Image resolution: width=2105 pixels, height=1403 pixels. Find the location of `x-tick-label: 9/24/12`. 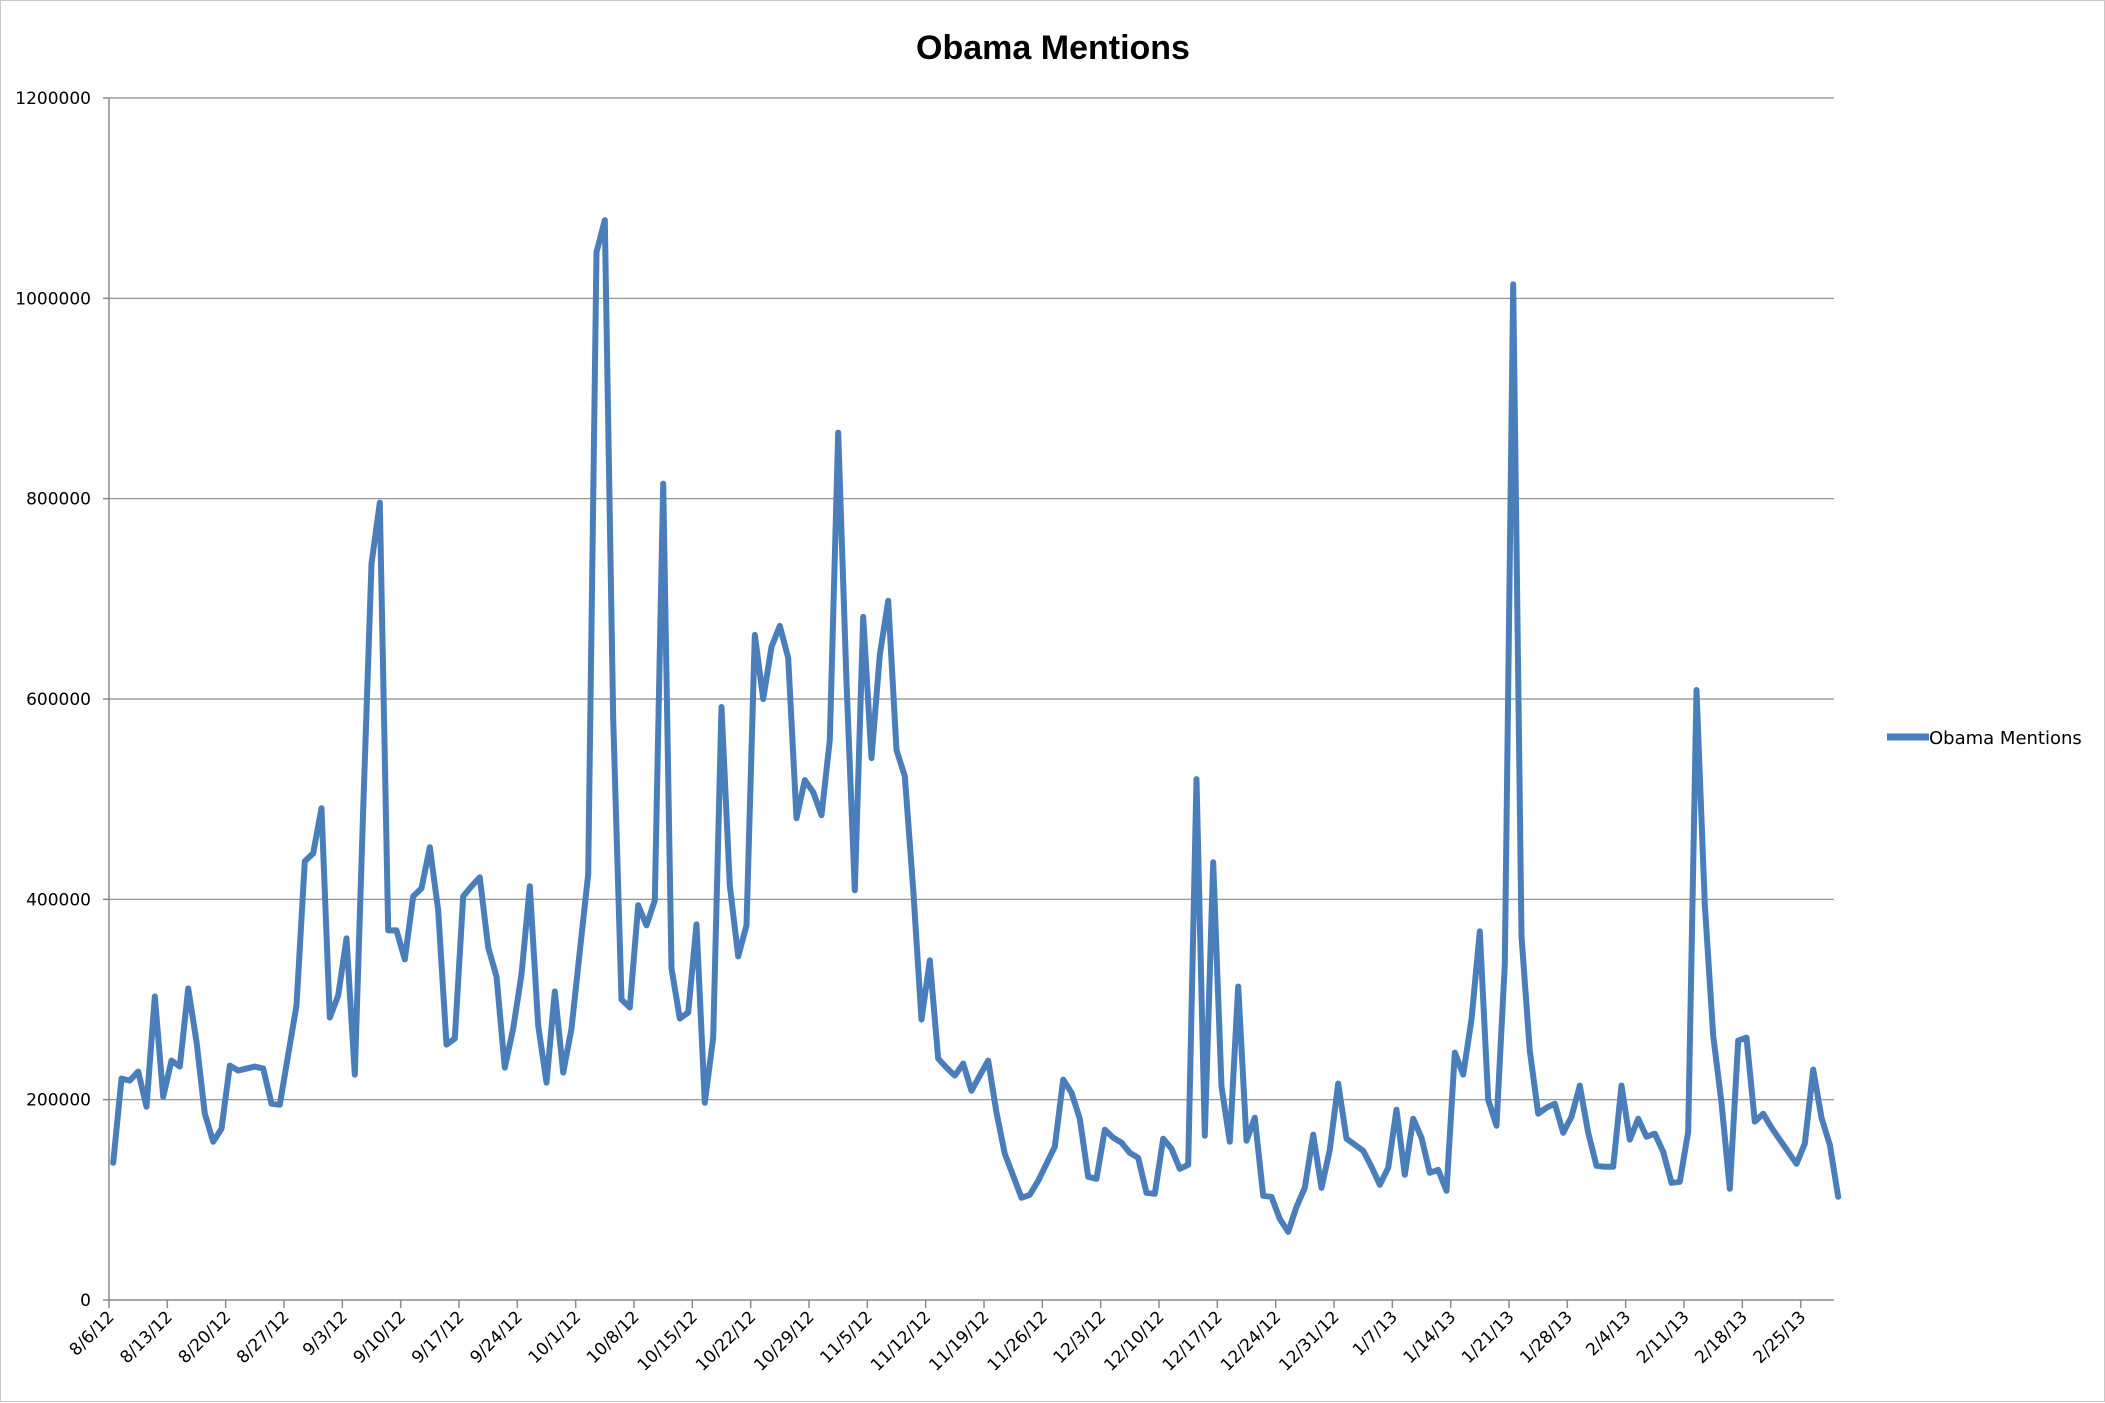

x-tick-label: 9/24/12 is located at coordinates (496, 1337).